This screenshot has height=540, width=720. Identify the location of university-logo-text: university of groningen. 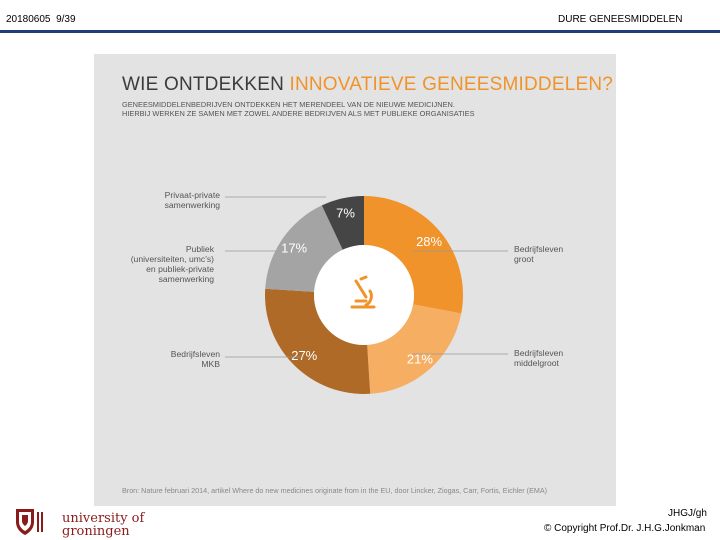
(103, 525).